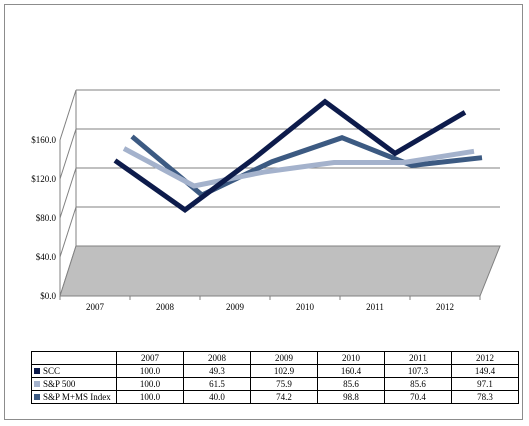 This screenshot has width=529, height=426. Describe the element at coordinates (217, 397) in the screenshot. I see `table-value-cell: 40.0` at that location.